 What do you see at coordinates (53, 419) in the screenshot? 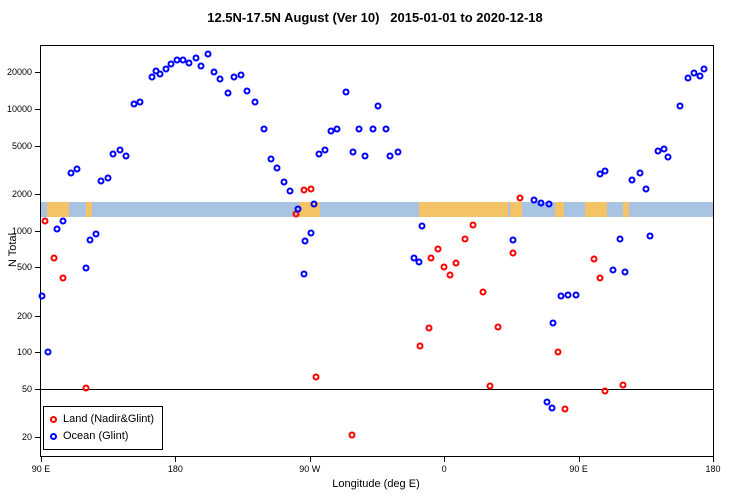
I see `land-marker-icon` at bounding box center [53, 419].